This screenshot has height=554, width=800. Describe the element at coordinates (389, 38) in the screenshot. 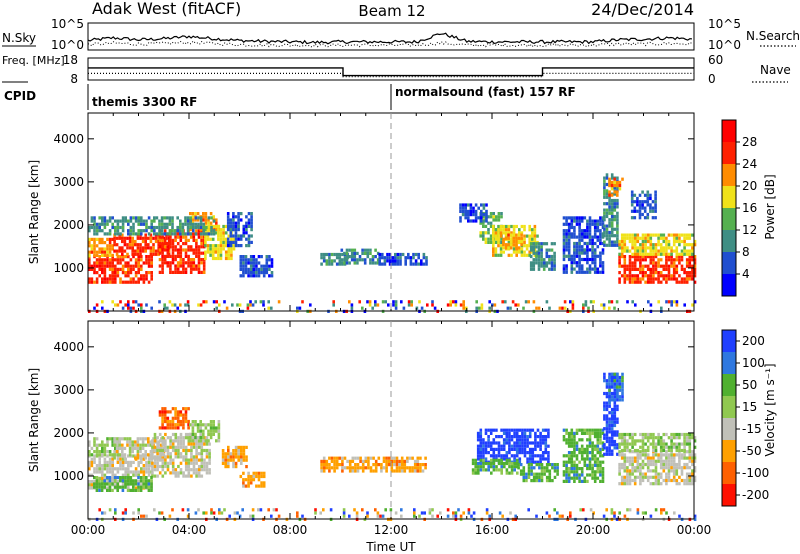

I see `noise-series-solid` at that location.